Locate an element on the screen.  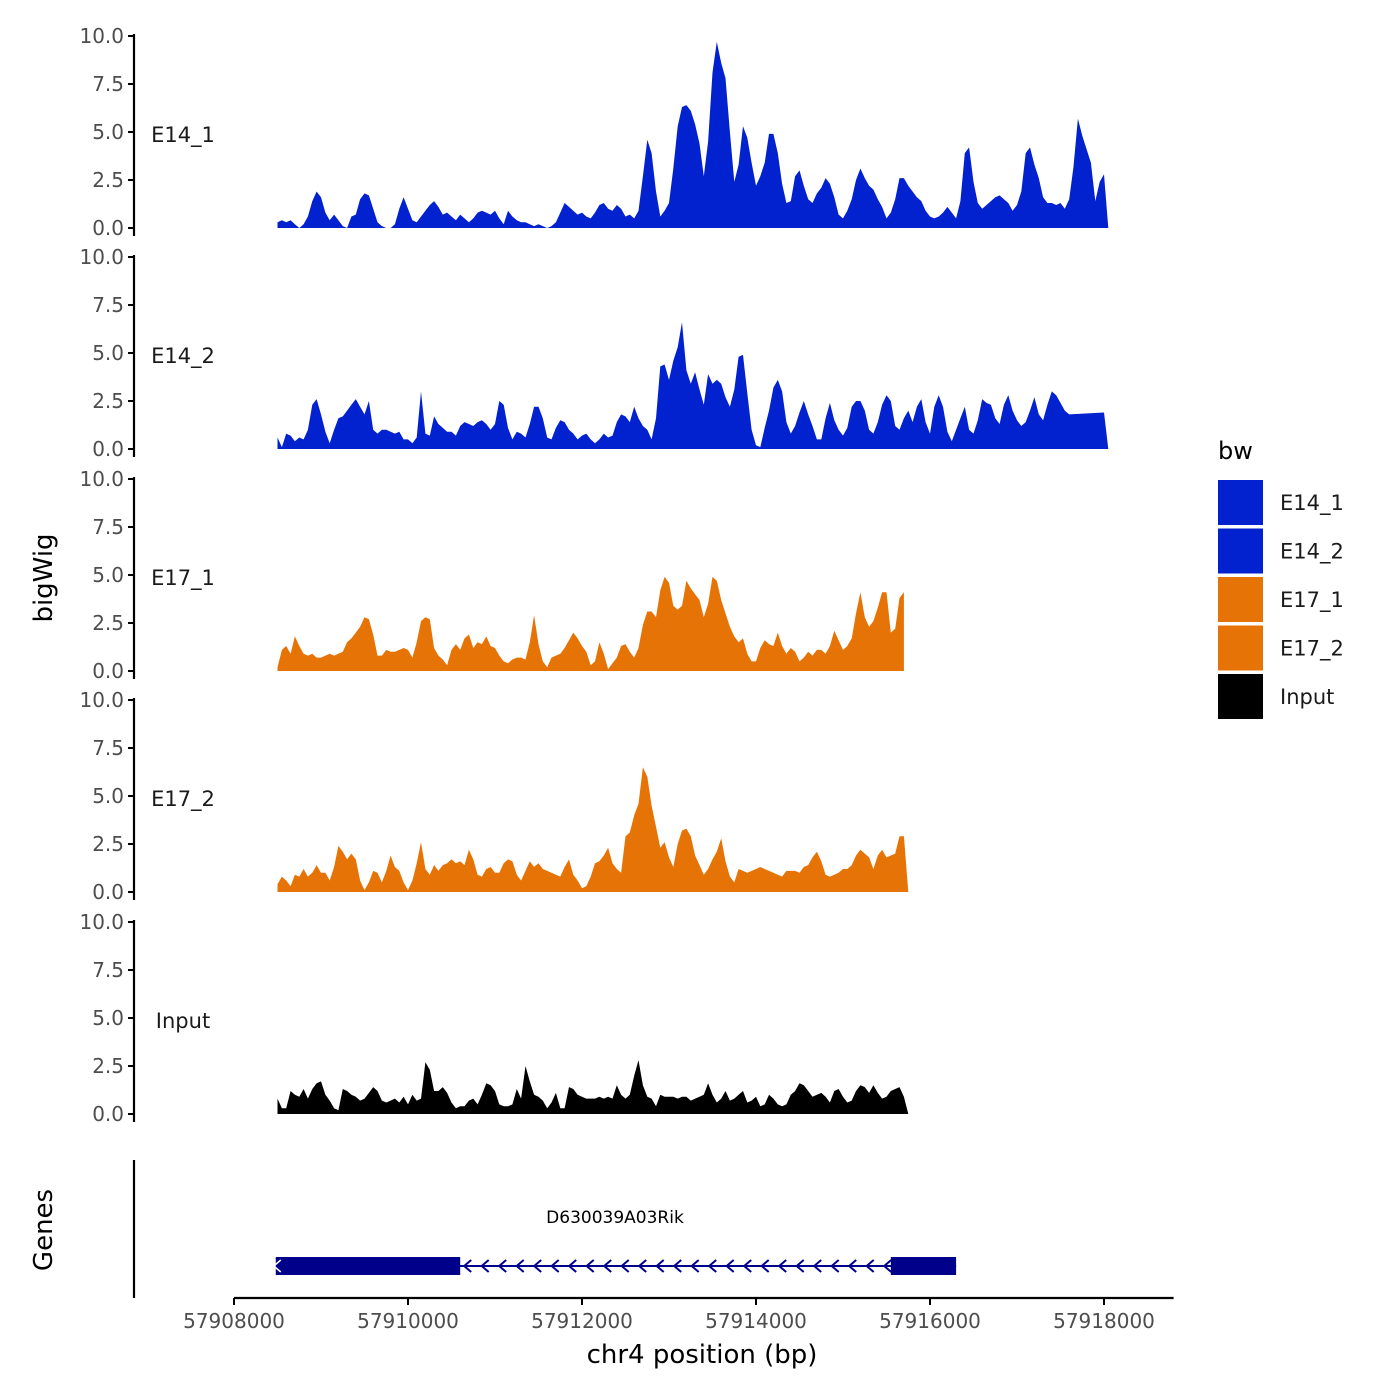
x-tick-label: 57914000 is located at coordinates (756, 1321).